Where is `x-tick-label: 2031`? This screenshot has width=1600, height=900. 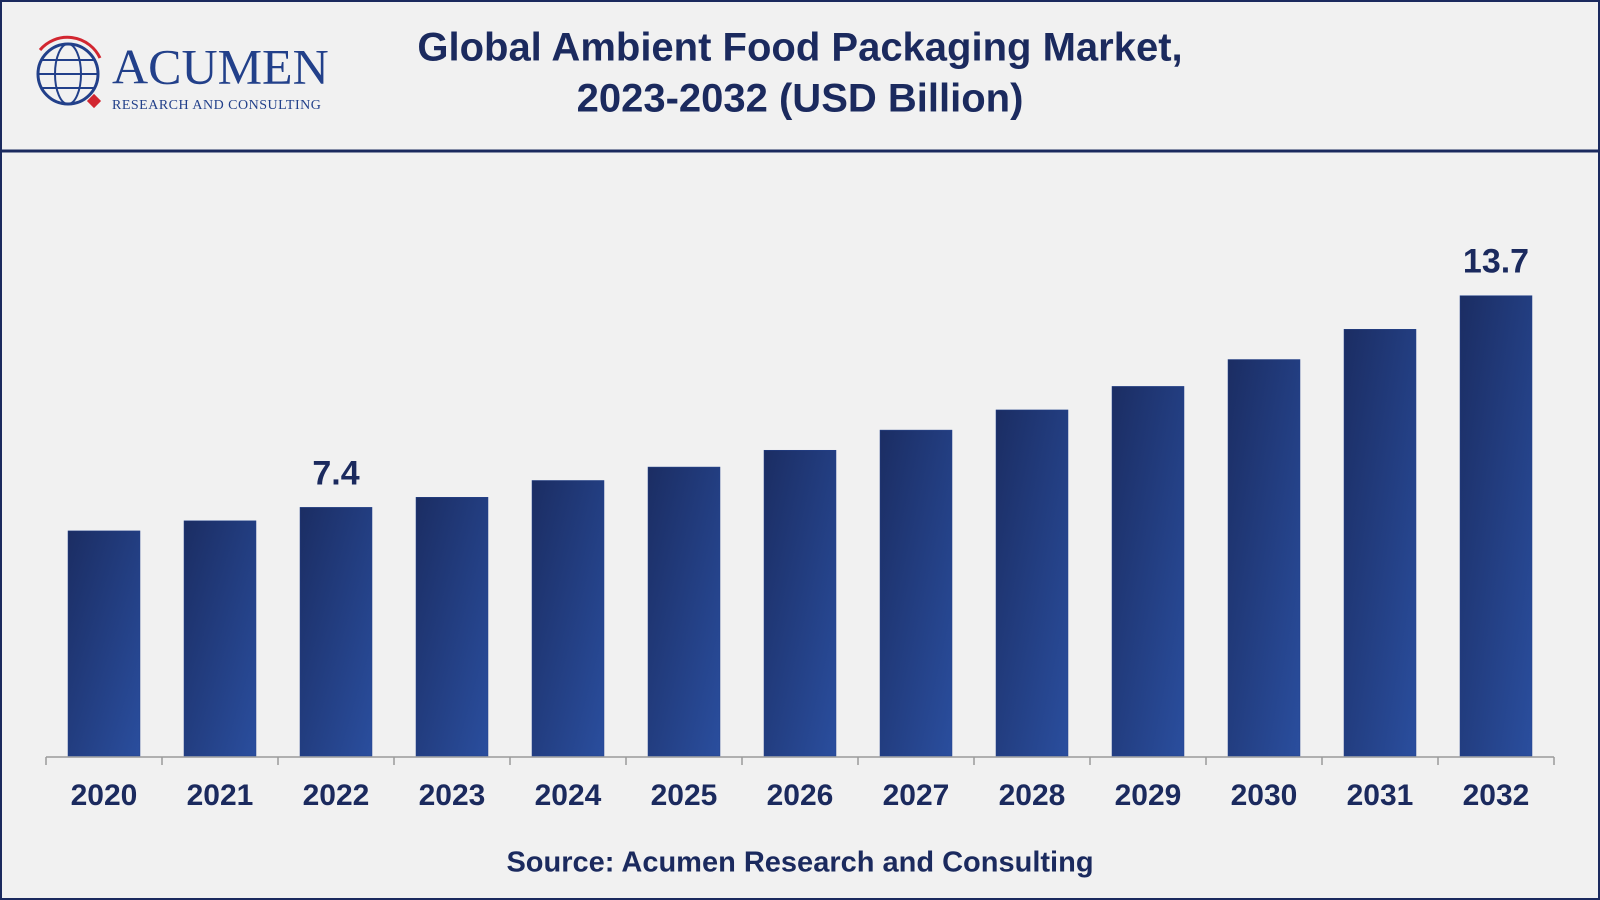
x-tick-label: 2031 is located at coordinates (1380, 795).